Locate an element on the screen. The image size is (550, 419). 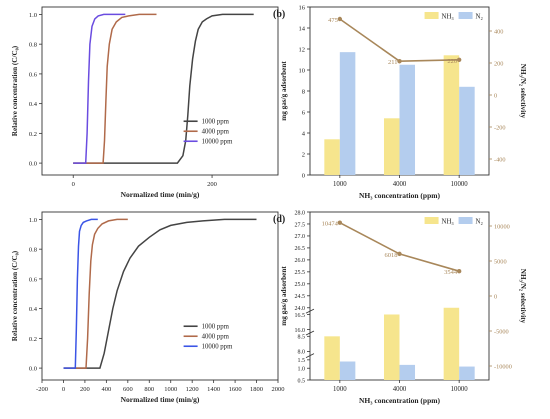
y2-tick-label: -400 is located at coordinates (500, 160).